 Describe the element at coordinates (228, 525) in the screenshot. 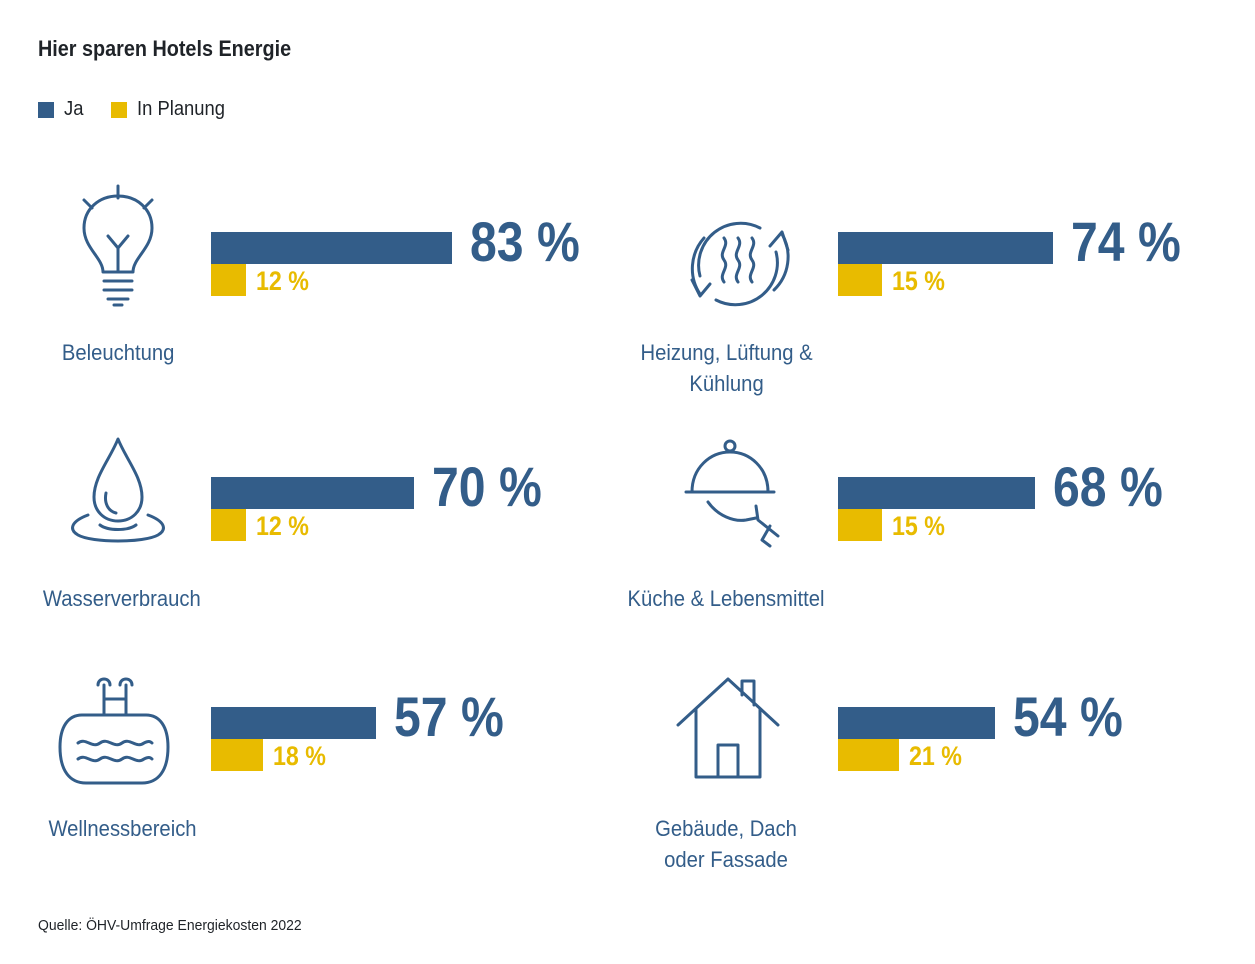

I see `bar-in-planung-wasserverbrauch` at that location.